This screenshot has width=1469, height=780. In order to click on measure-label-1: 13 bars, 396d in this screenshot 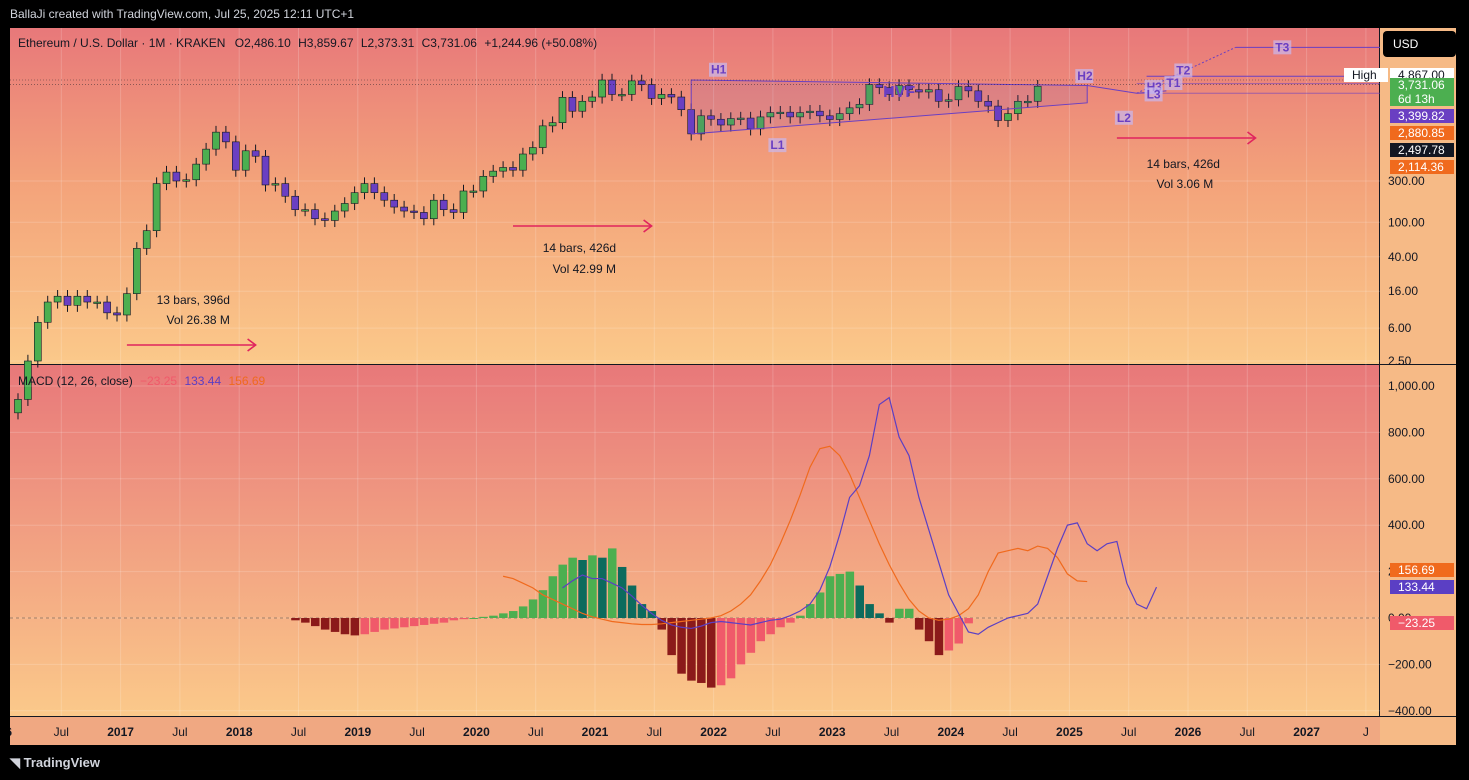, I will do `click(193, 300)`.